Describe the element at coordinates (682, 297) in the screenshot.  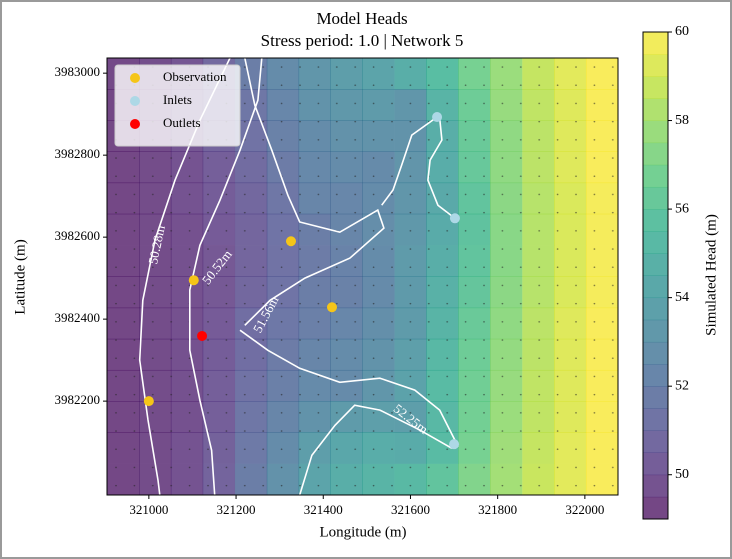
I see `colorbar-tick-label: 54` at that location.